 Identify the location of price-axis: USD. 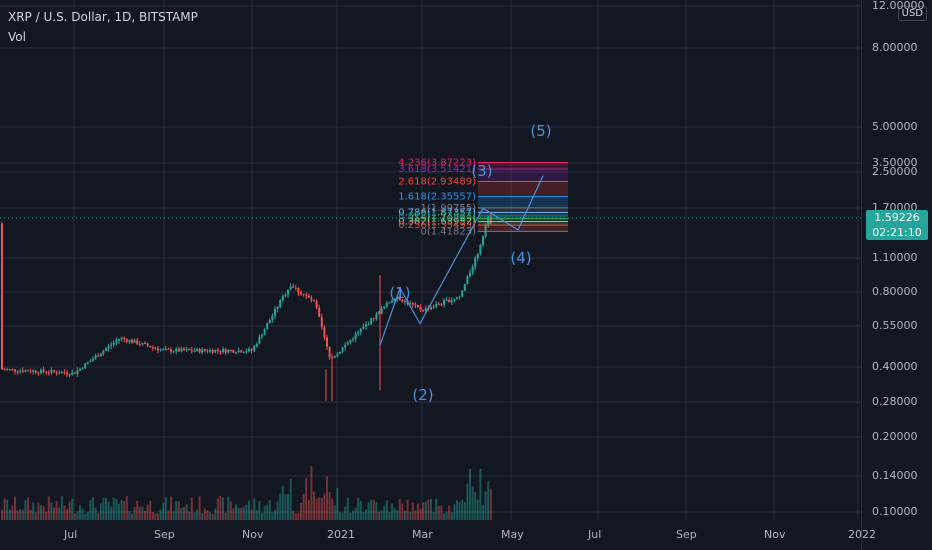
(896, 275).